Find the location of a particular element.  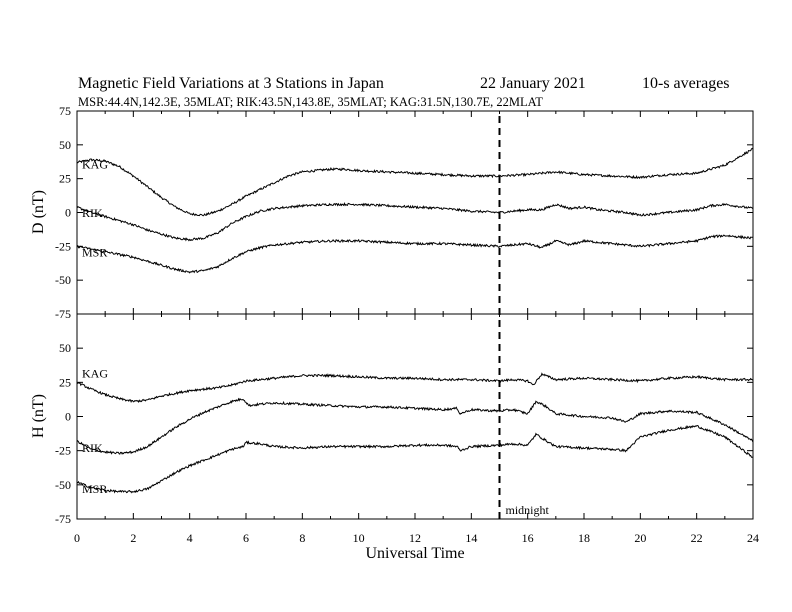

x-tick-label: 0 is located at coordinates (77, 538).